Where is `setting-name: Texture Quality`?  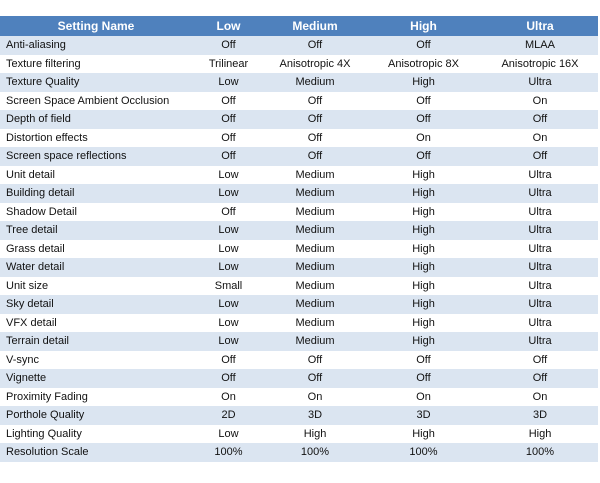
setting-name: Texture Quality is located at coordinates (96, 82).